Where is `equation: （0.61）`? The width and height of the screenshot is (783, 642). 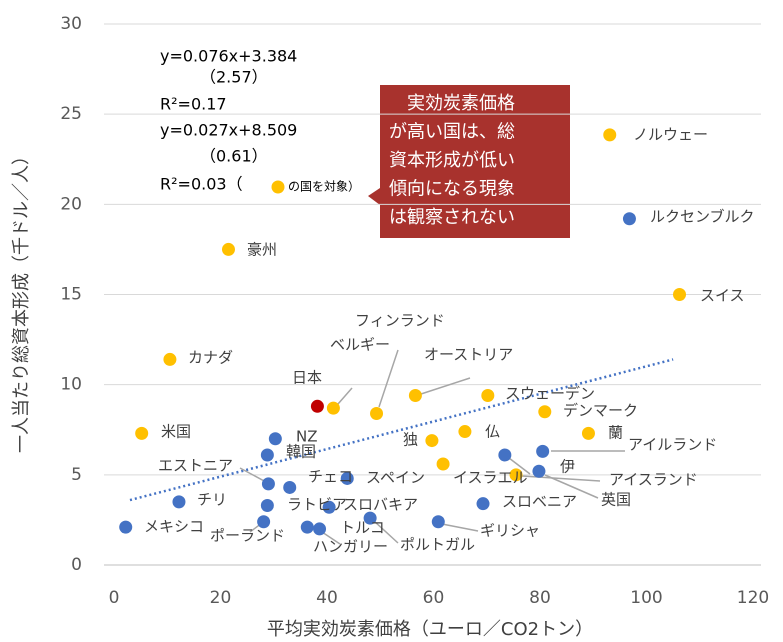 equation: （0.61） is located at coordinates (234, 156).